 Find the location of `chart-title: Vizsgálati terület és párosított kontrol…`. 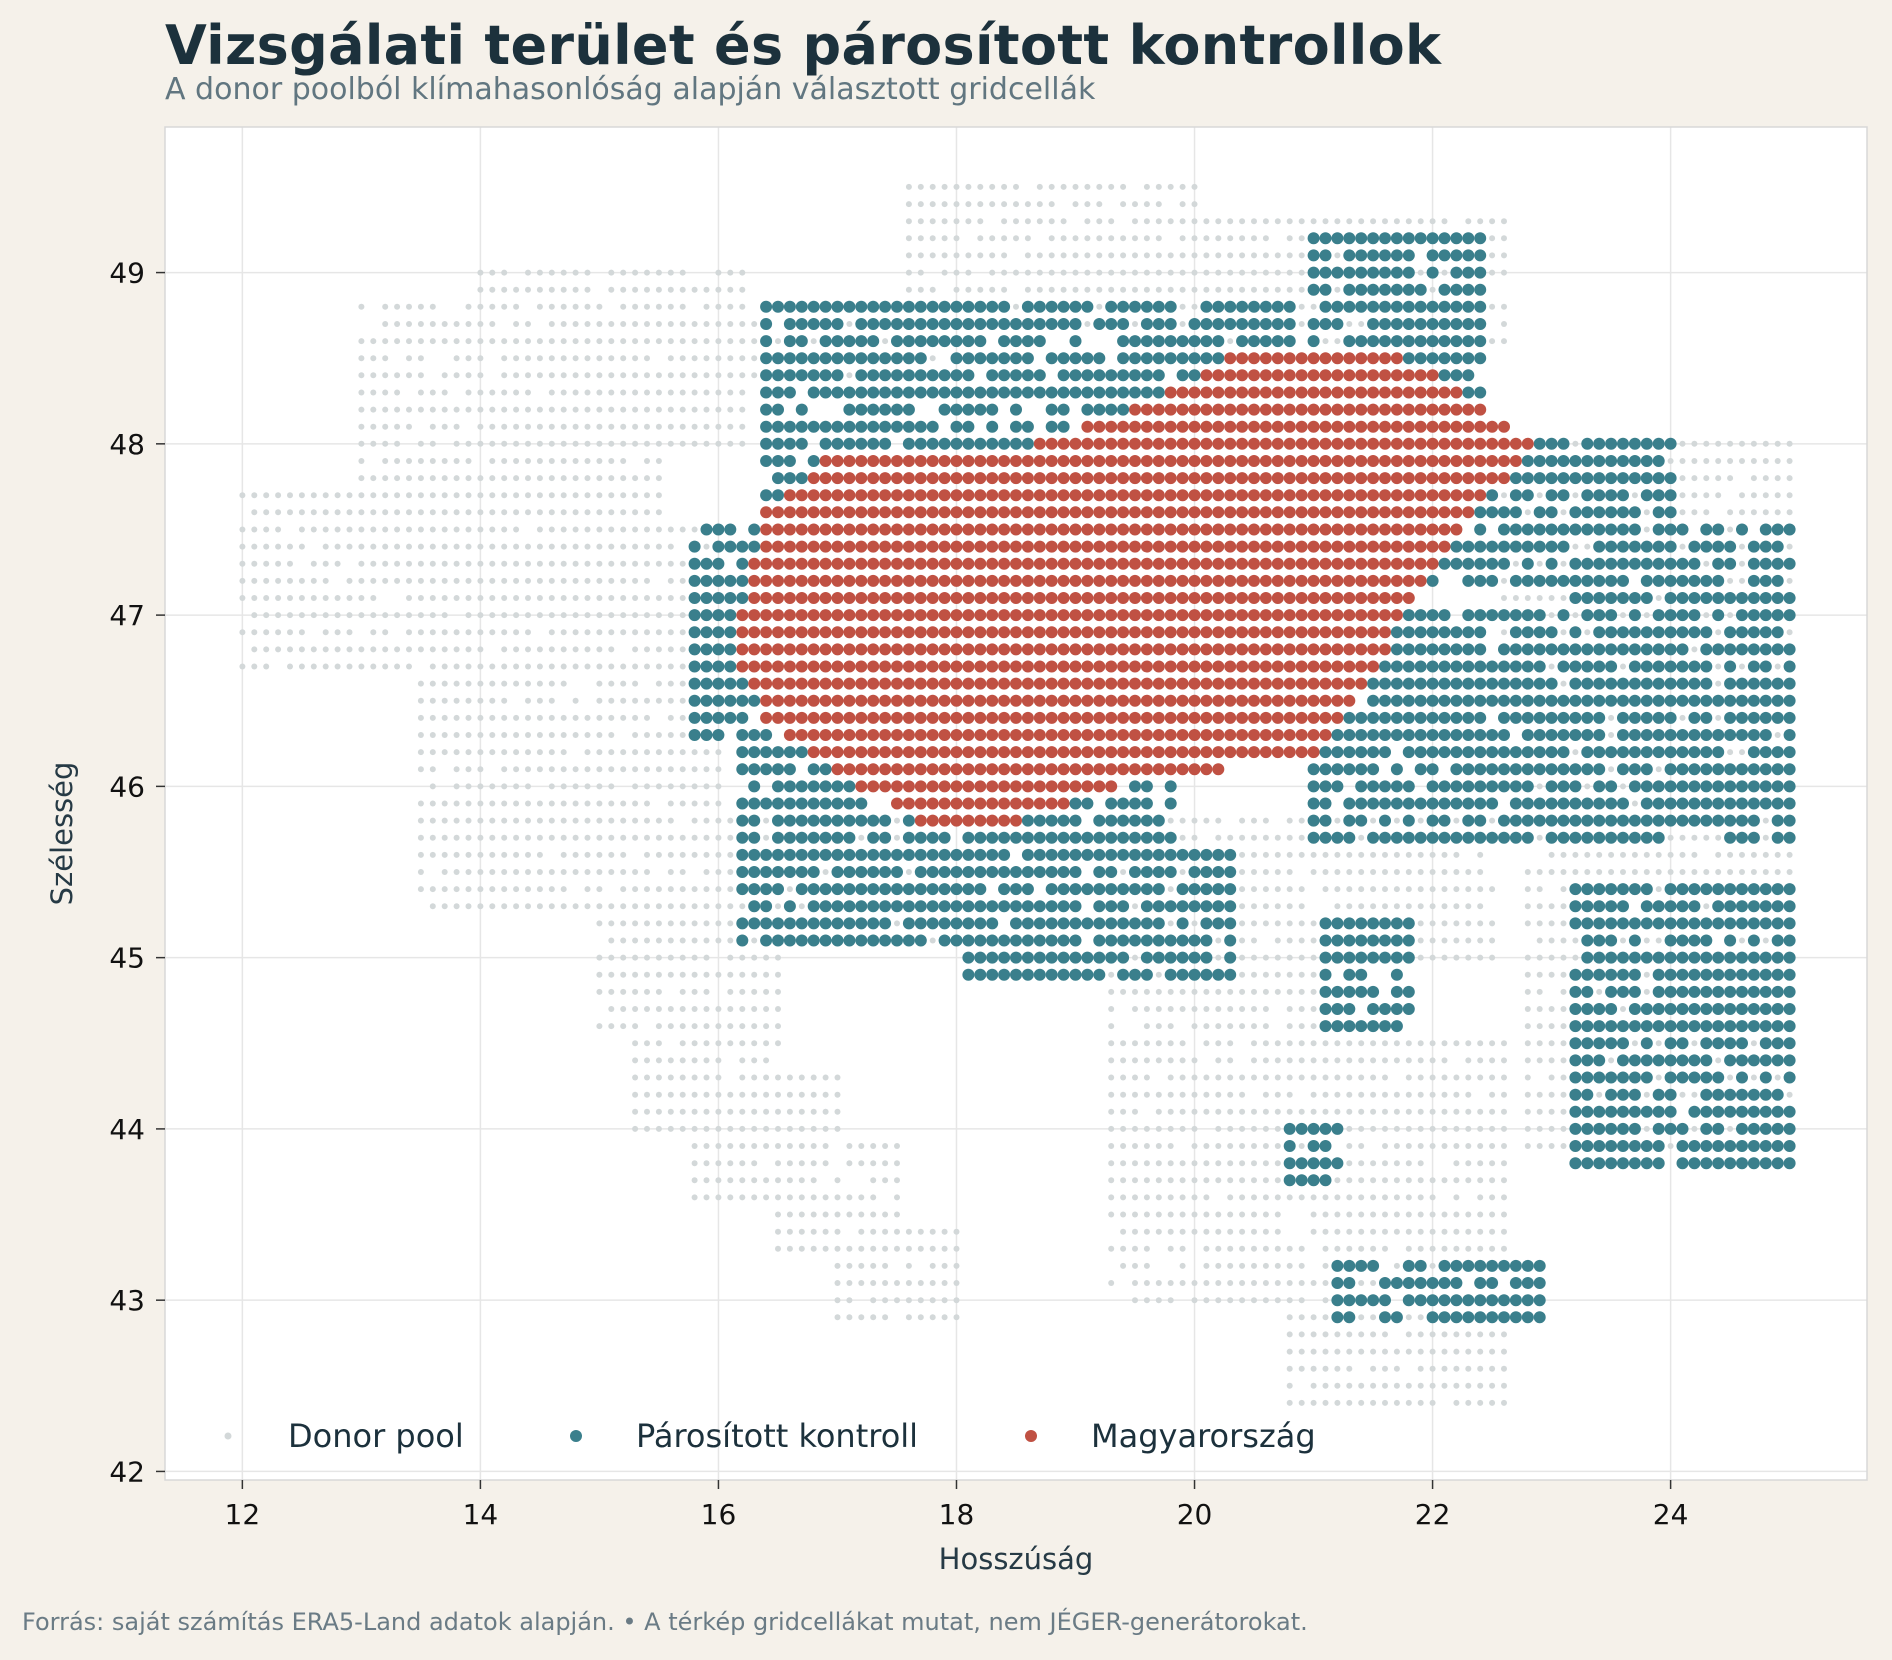

chart-title: Vizsgálati terület és párosított kontrol… is located at coordinates (803, 45).